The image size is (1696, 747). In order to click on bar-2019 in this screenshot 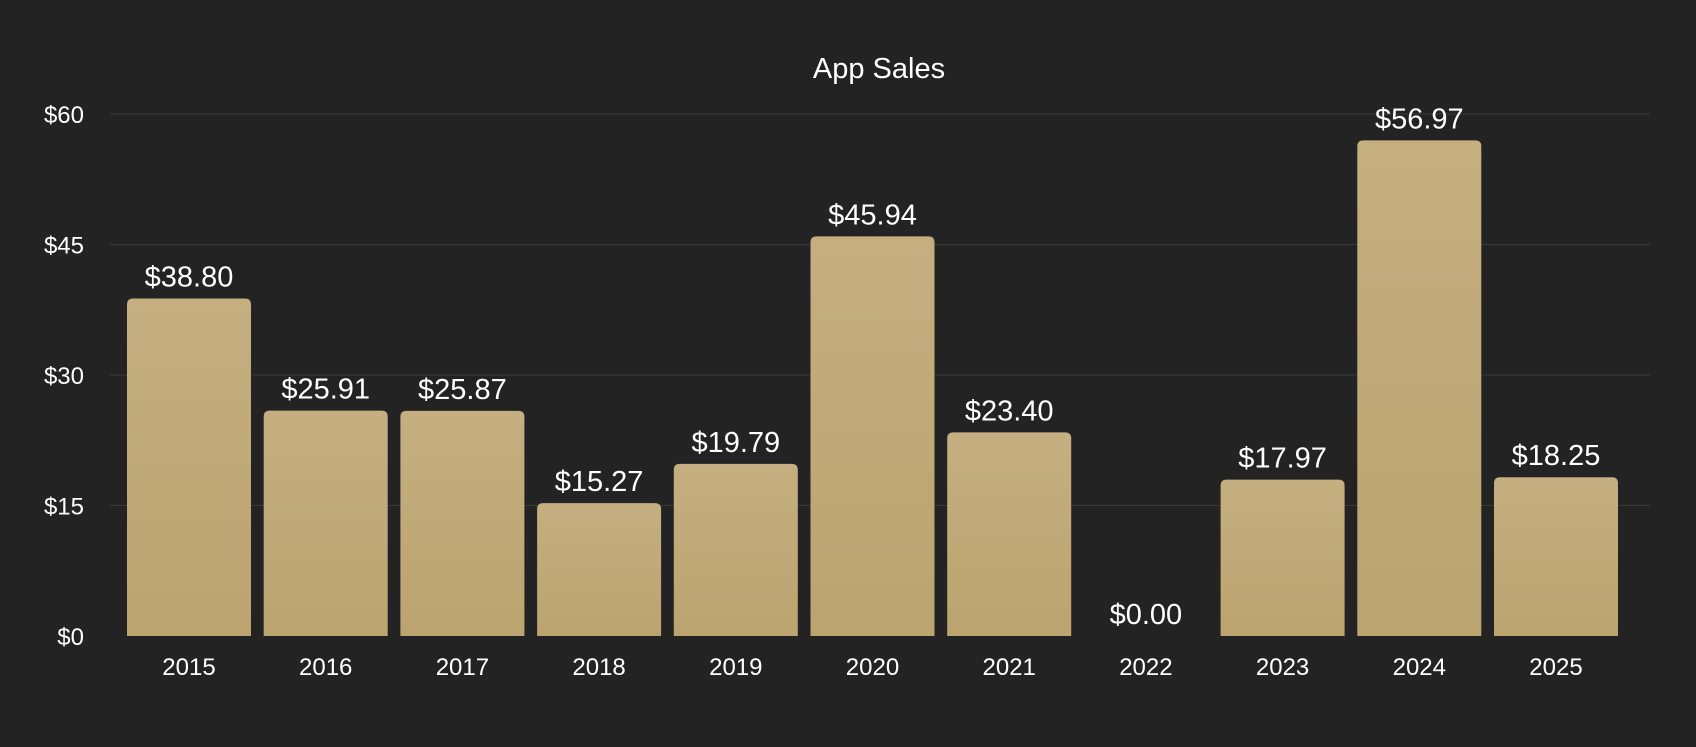, I will do `click(735, 549)`.